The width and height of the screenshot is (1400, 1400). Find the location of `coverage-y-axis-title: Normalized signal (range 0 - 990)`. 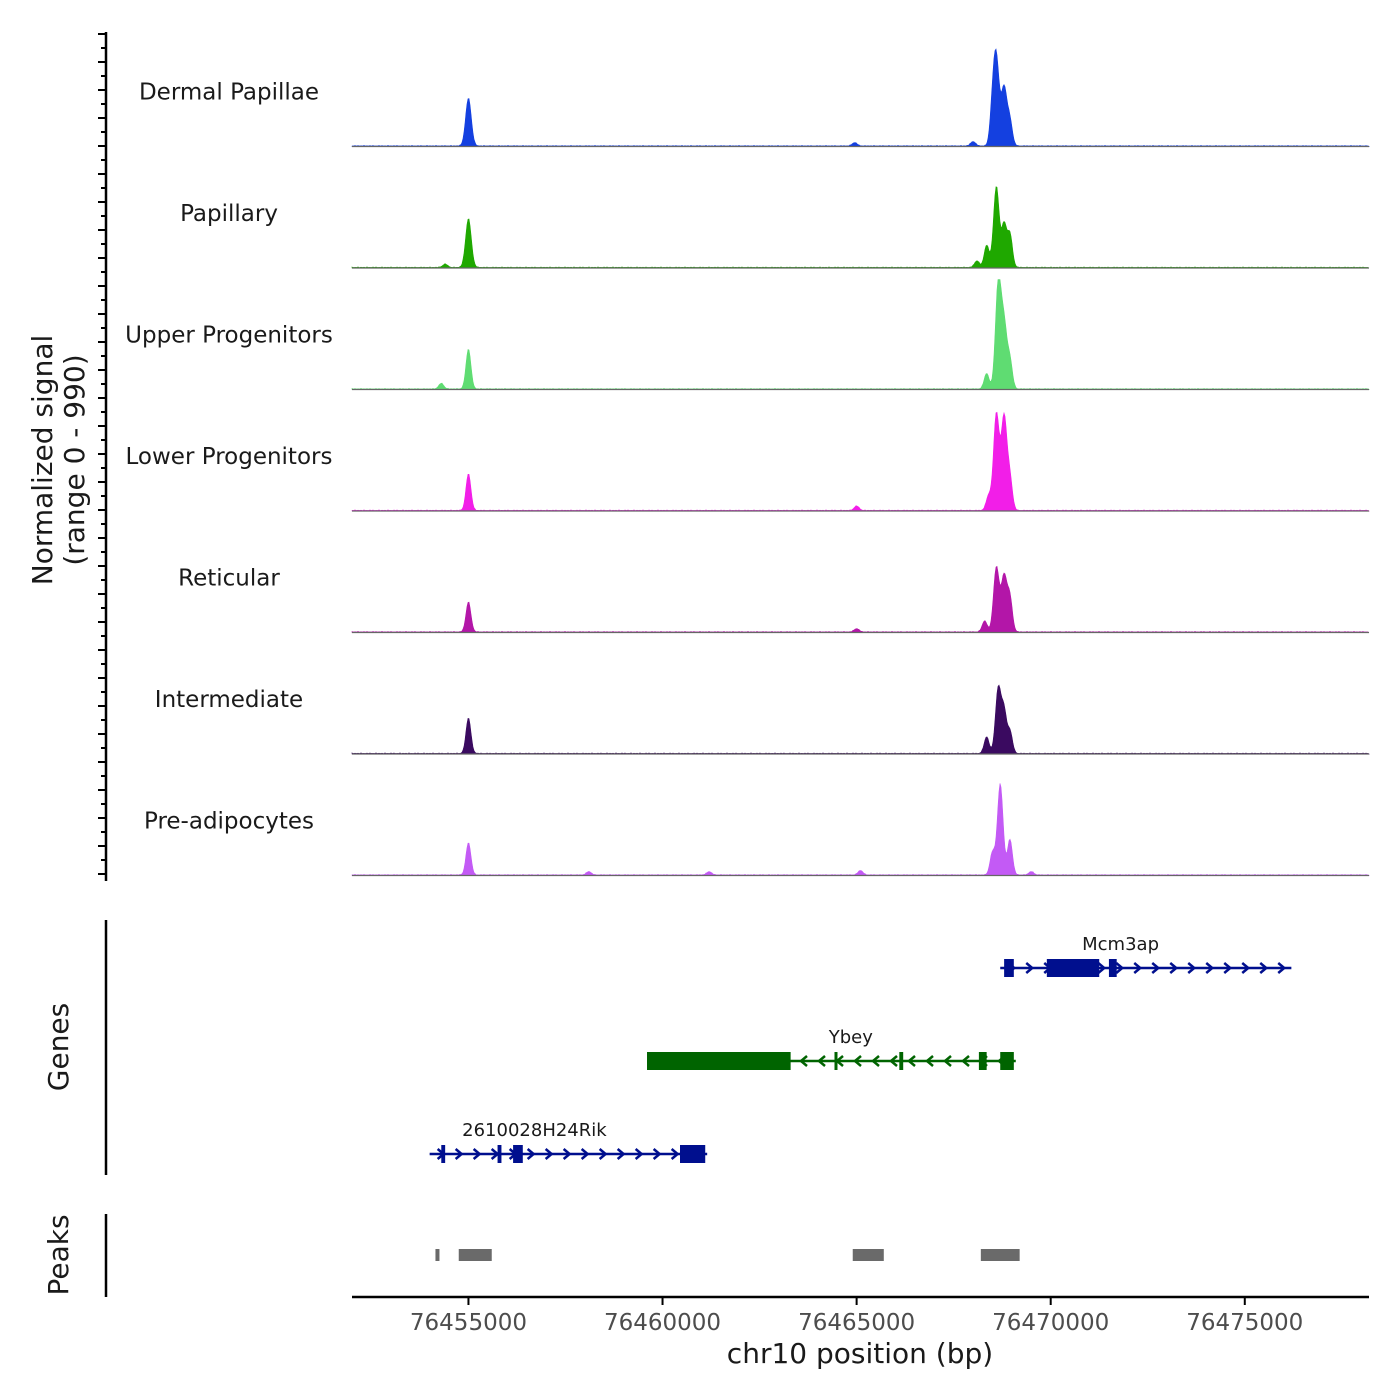

coverage-y-axis-title: Normalized signal (range 0 - 990) is located at coordinates (58, 460).